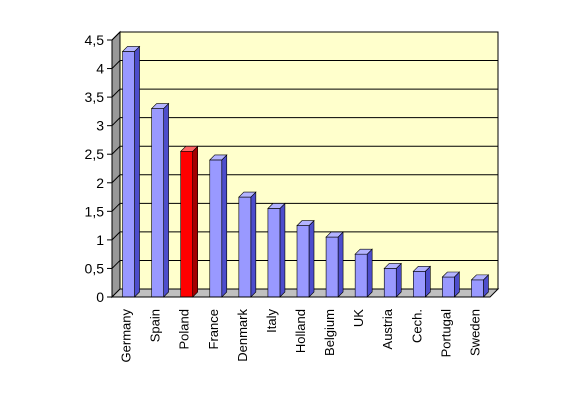  I want to click on x-tick-label: Spain, so click(155, 325).